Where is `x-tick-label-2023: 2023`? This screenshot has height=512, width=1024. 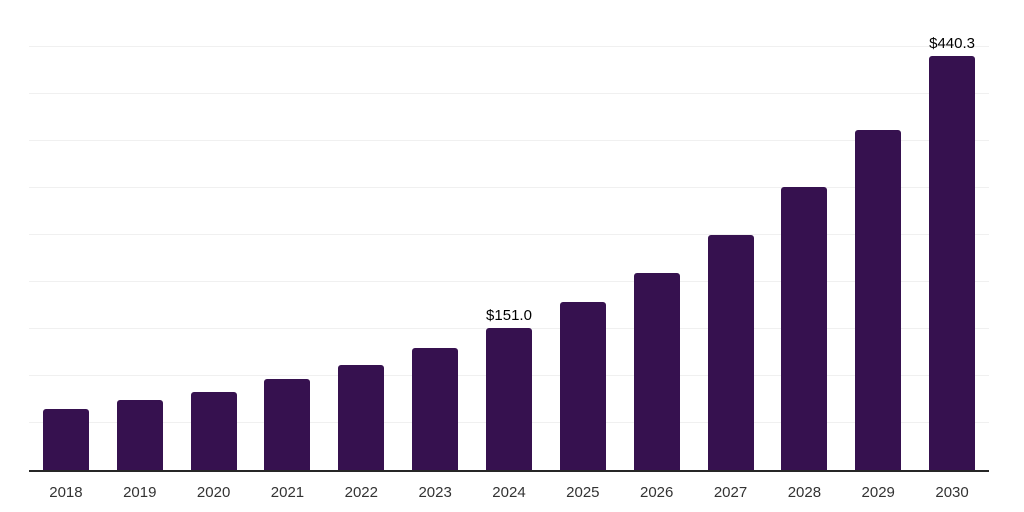
x-tick-label-2023: 2023 is located at coordinates (435, 492).